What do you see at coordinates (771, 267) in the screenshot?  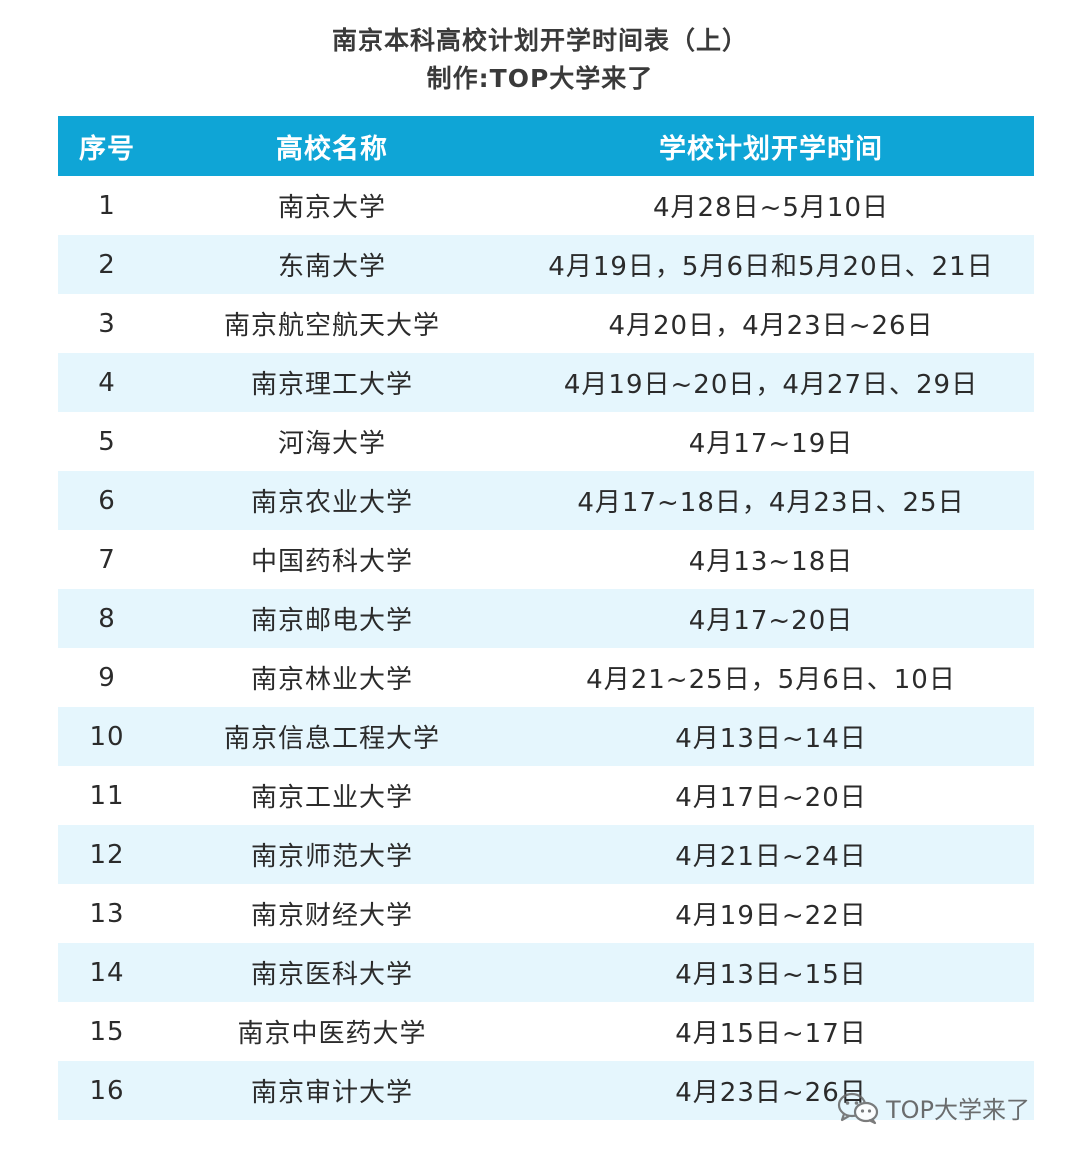 I see `row-start-date: 4月19日，5月6日和5月20日、21日` at bounding box center [771, 267].